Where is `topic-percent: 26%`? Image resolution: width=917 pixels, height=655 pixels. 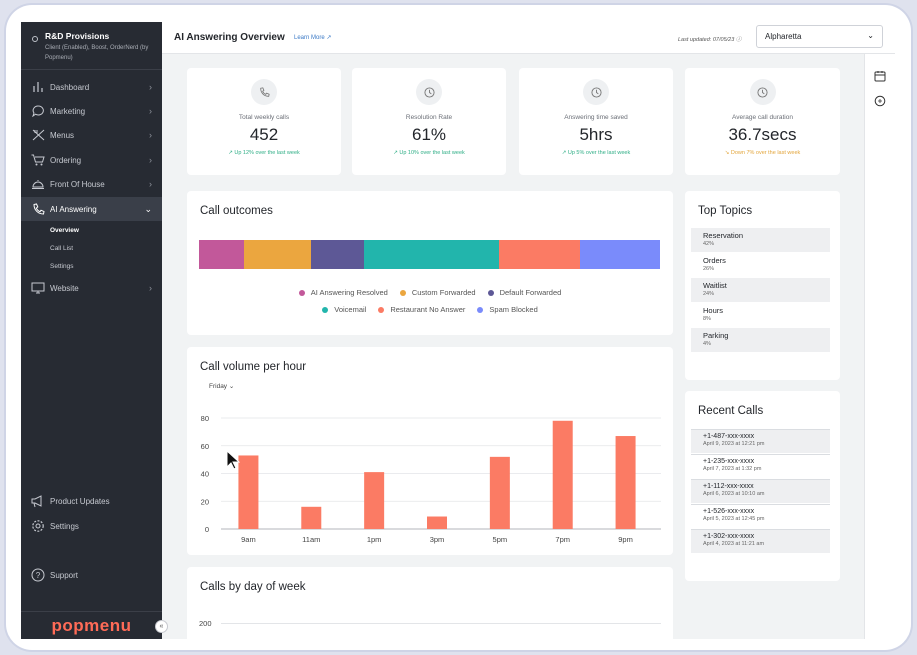
topic-percent: 26% is located at coordinates (709, 269).